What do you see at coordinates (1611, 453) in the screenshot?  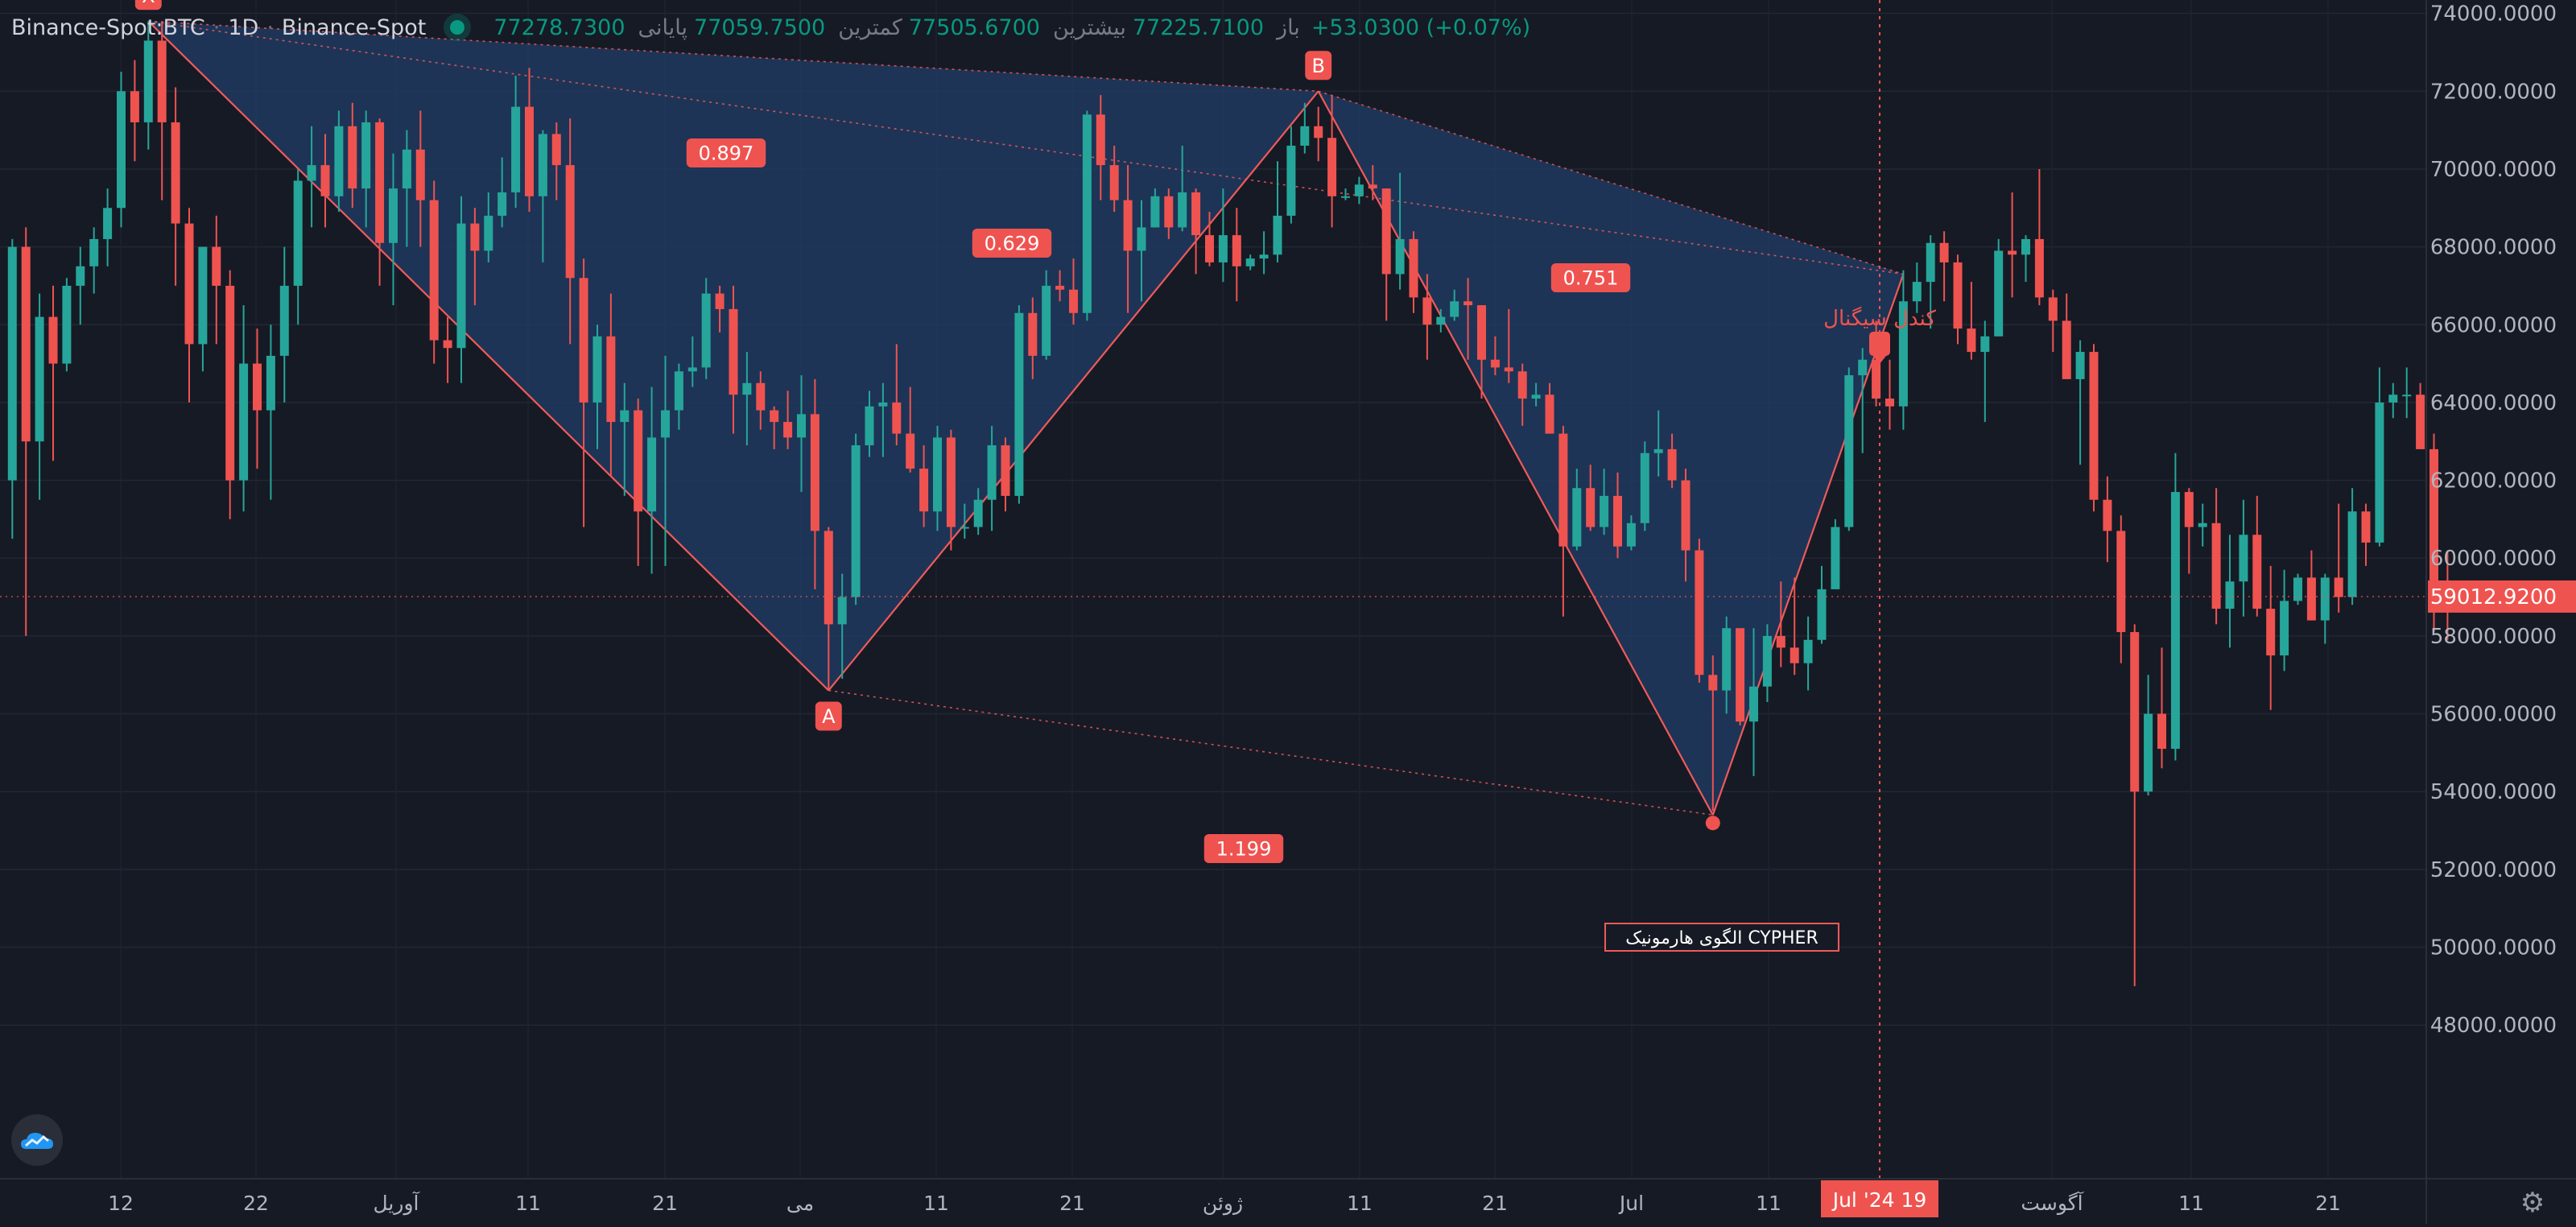 I see `pattern-triangle-bcd` at bounding box center [1611, 453].